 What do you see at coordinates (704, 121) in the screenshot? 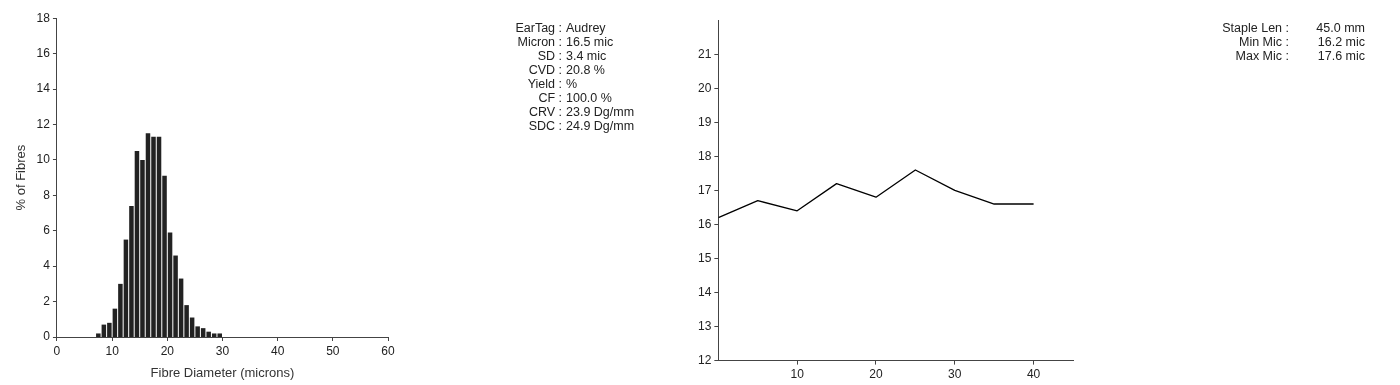
I see `y-tick-label: 19` at bounding box center [704, 121].